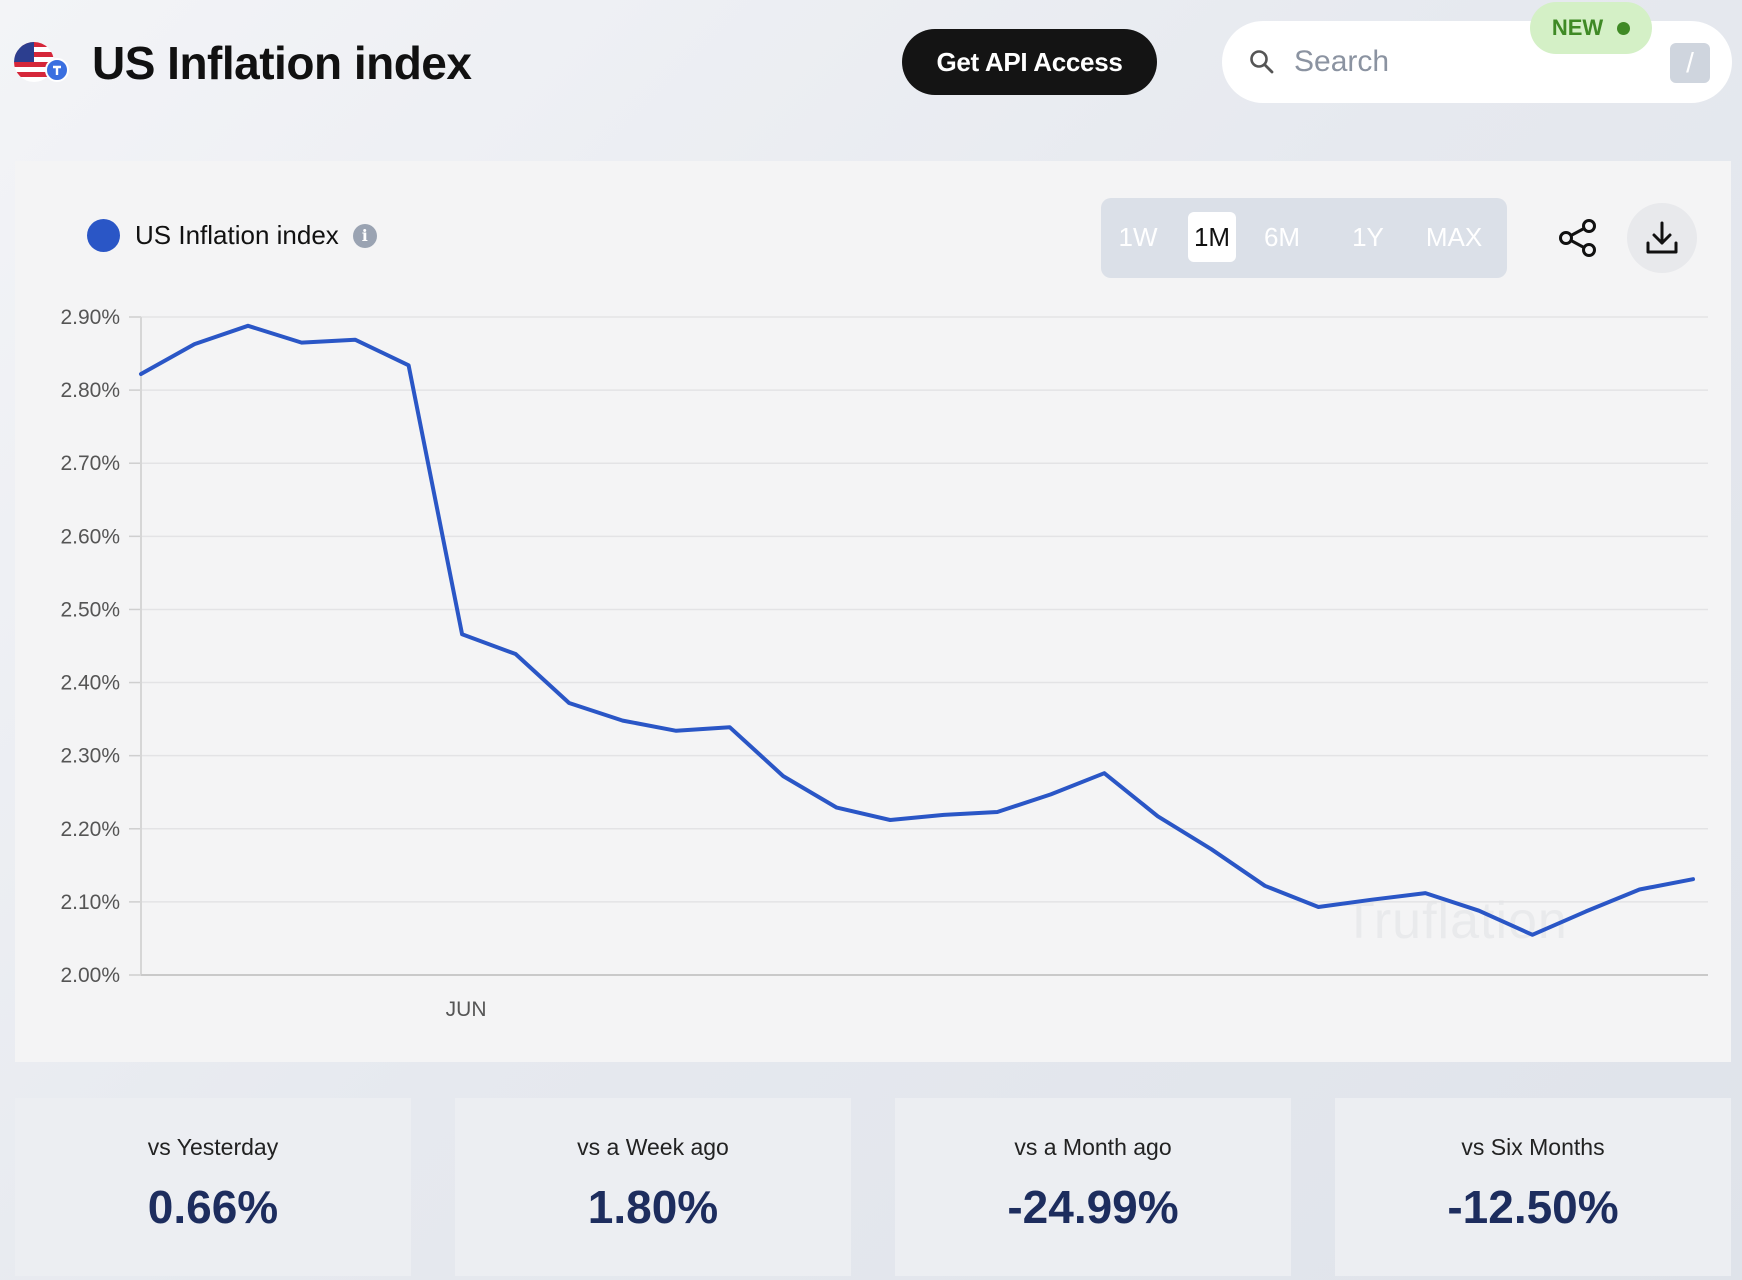 The height and width of the screenshot is (1280, 1742). What do you see at coordinates (1304, 238) in the screenshot?
I see `time-range-selector: 1W 1M 6M 1Y MAX` at bounding box center [1304, 238].